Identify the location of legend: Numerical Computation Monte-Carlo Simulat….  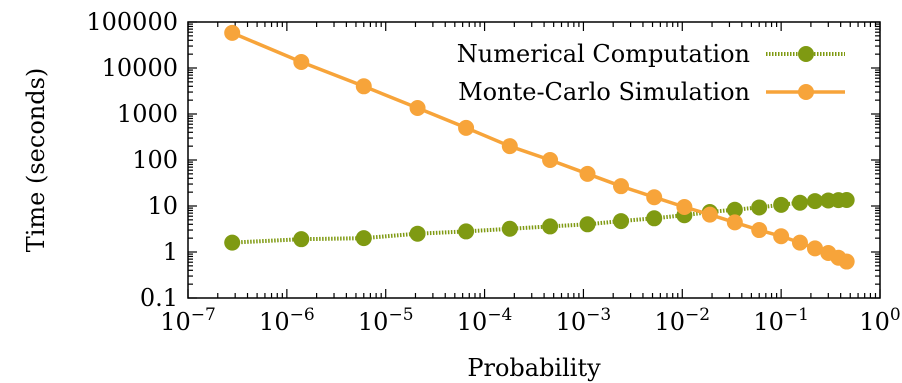
(651, 73).